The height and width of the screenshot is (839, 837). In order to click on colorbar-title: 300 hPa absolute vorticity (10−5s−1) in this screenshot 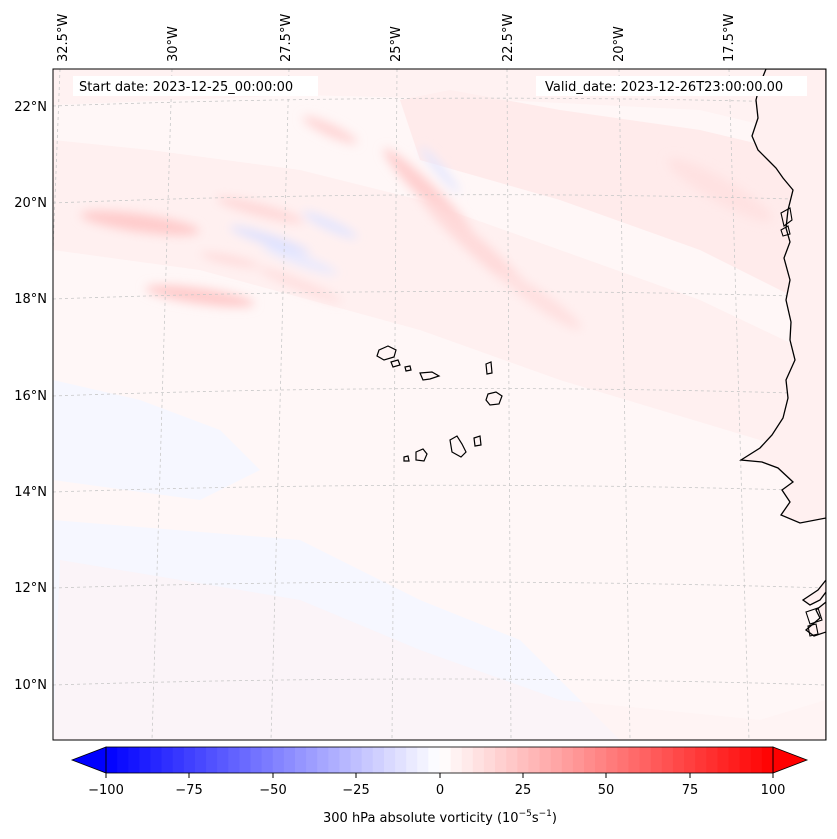, I will do `click(440, 817)`.